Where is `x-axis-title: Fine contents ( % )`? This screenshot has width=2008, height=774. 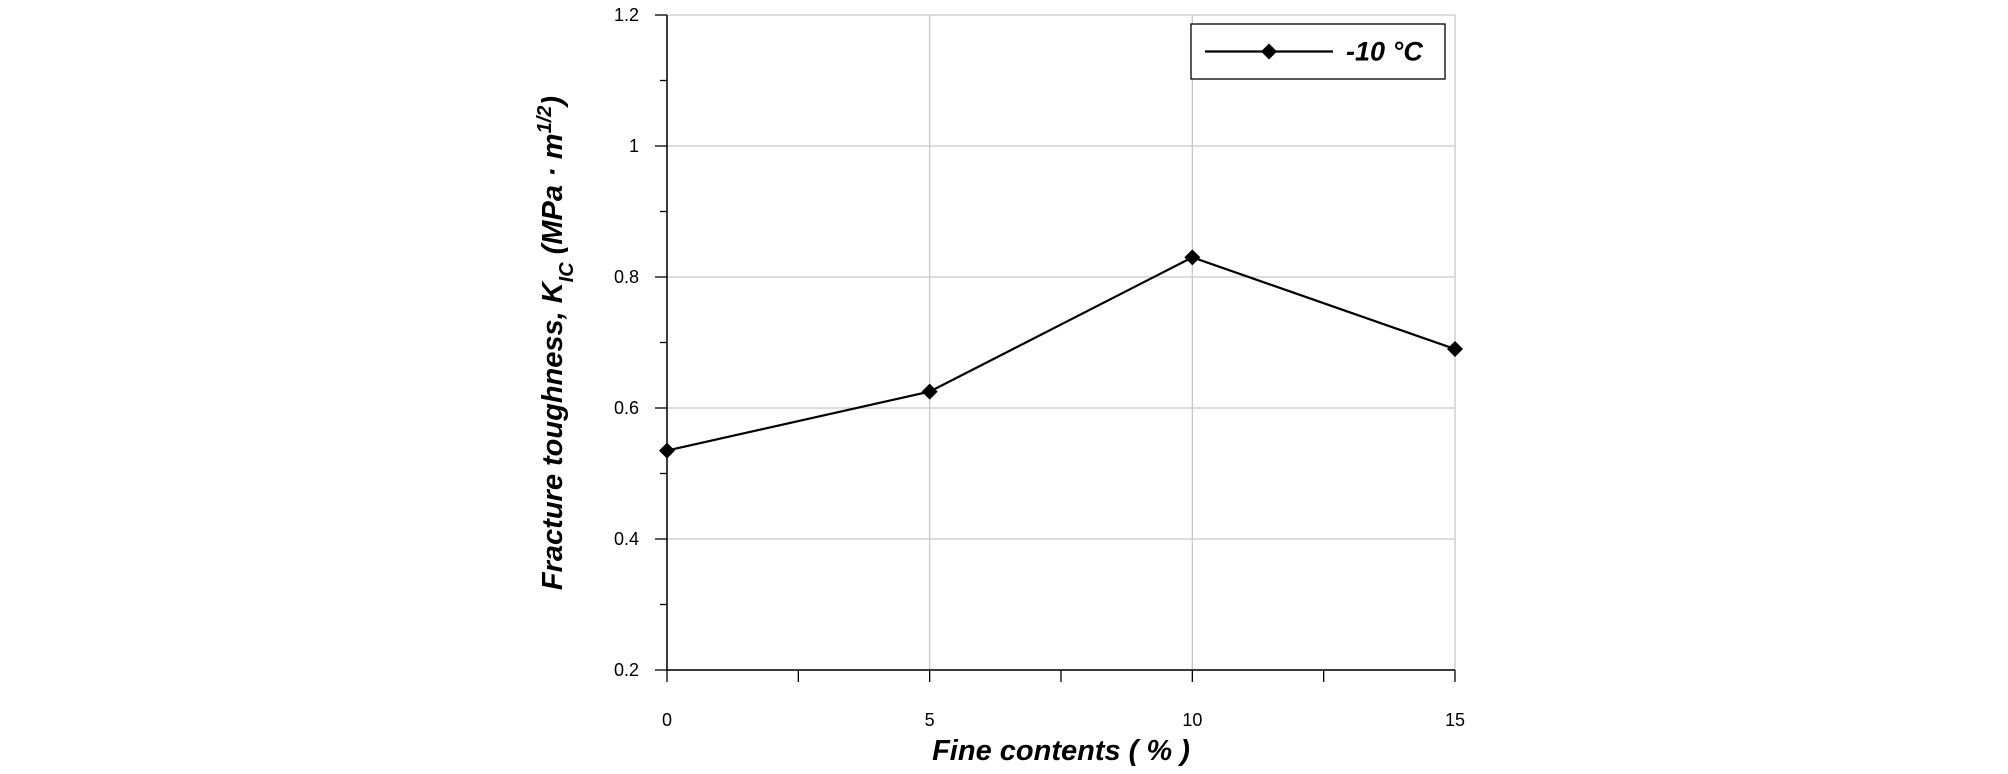
x-axis-title: Fine contents ( % ) is located at coordinates (1061, 751).